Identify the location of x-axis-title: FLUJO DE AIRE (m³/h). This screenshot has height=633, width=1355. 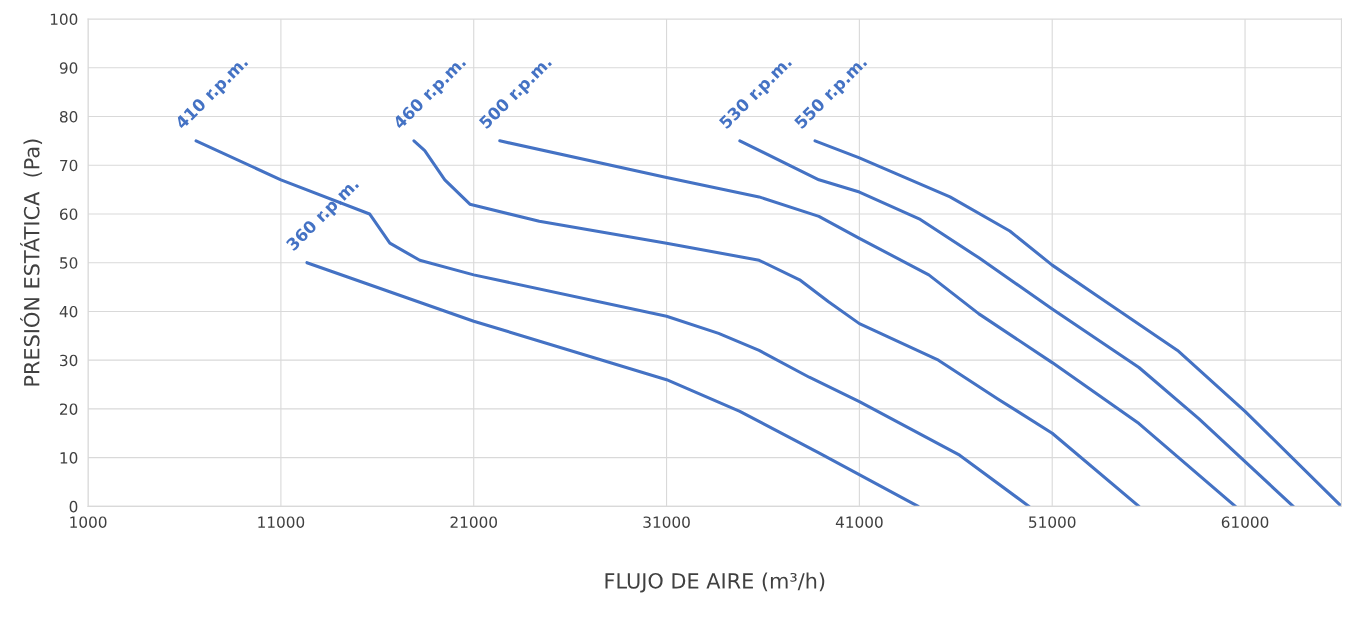
(715, 582).